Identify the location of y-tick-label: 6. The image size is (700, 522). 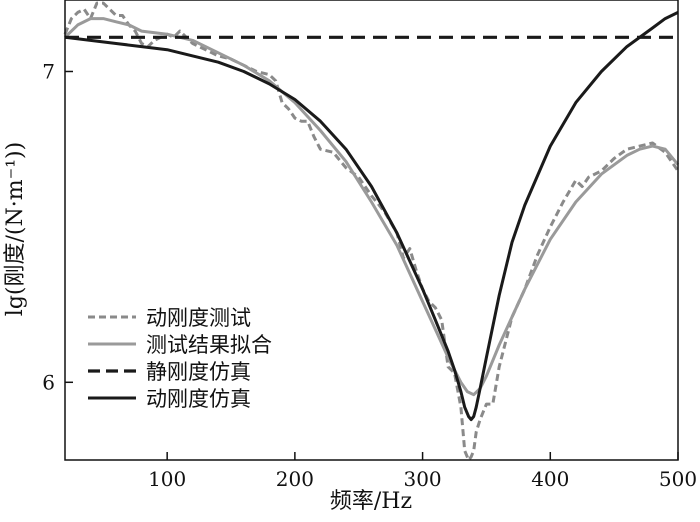
(48, 382).